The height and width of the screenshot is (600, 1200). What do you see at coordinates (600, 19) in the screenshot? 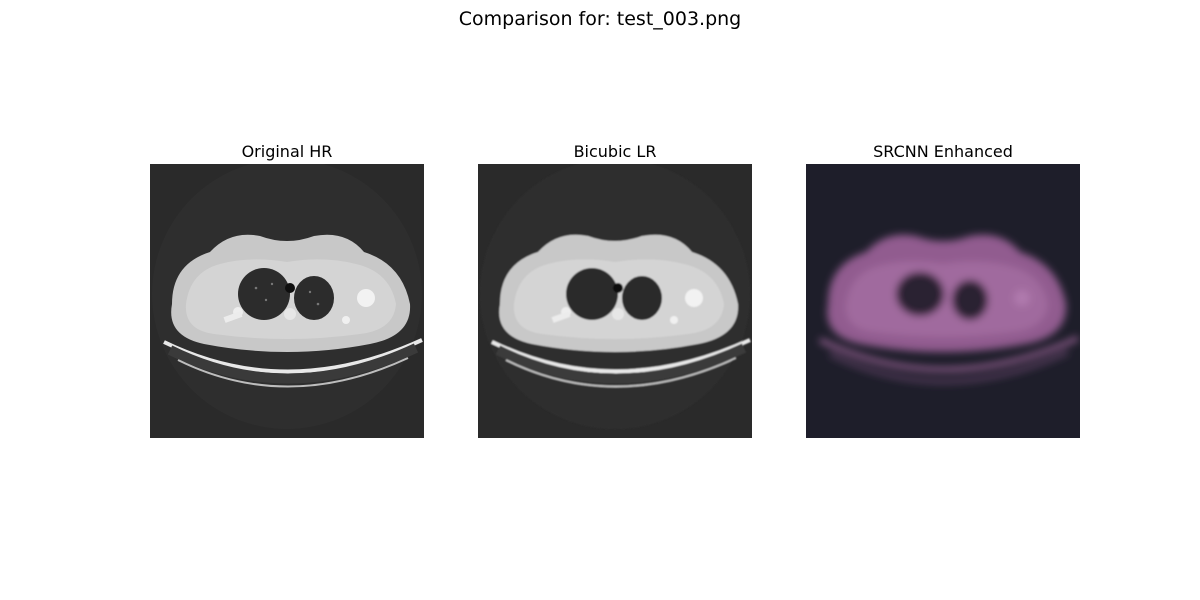
I see `figure-title: Comparison for: test_003.png` at bounding box center [600, 19].